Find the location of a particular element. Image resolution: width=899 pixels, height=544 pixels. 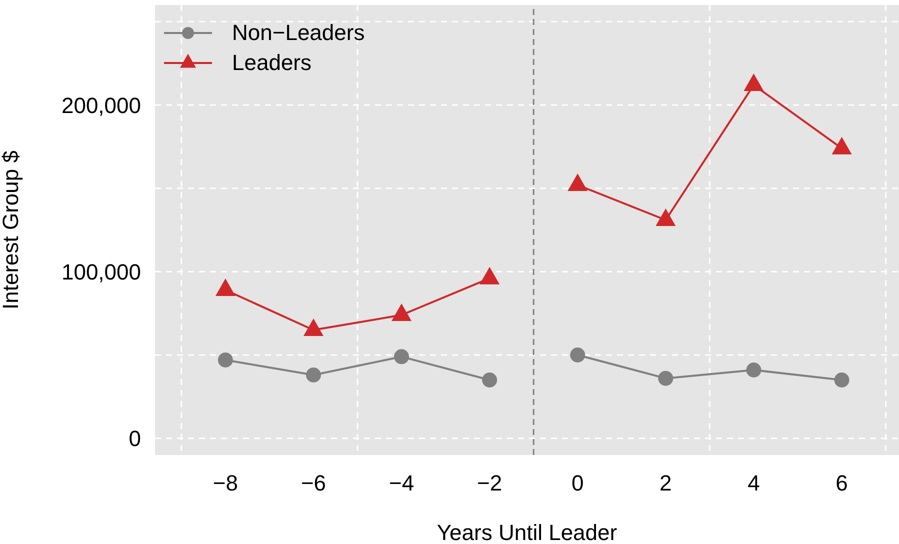

y-tick-label: 100,000 is located at coordinates (101, 271).